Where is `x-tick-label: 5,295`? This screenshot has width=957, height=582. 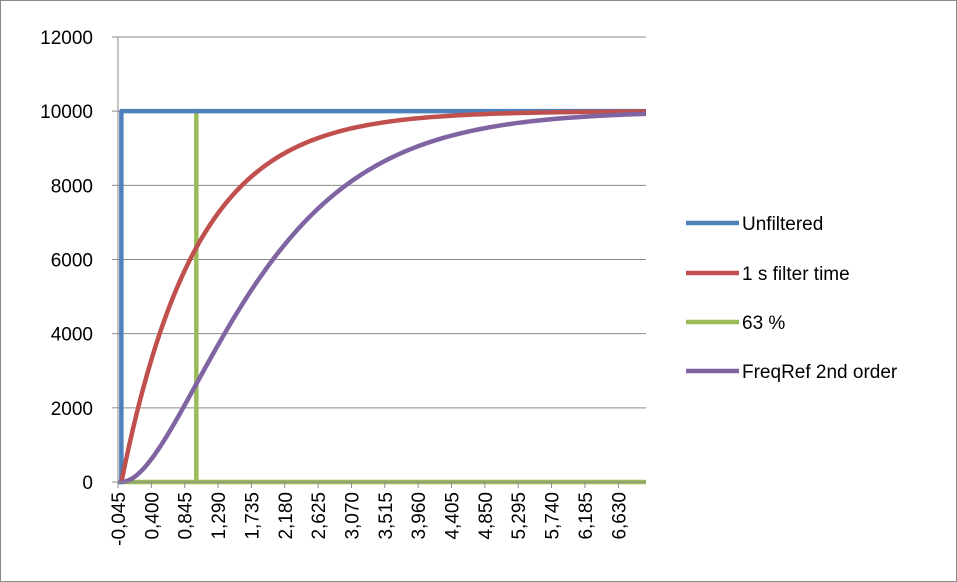
x-tick-label: 5,295 is located at coordinates (519, 516).